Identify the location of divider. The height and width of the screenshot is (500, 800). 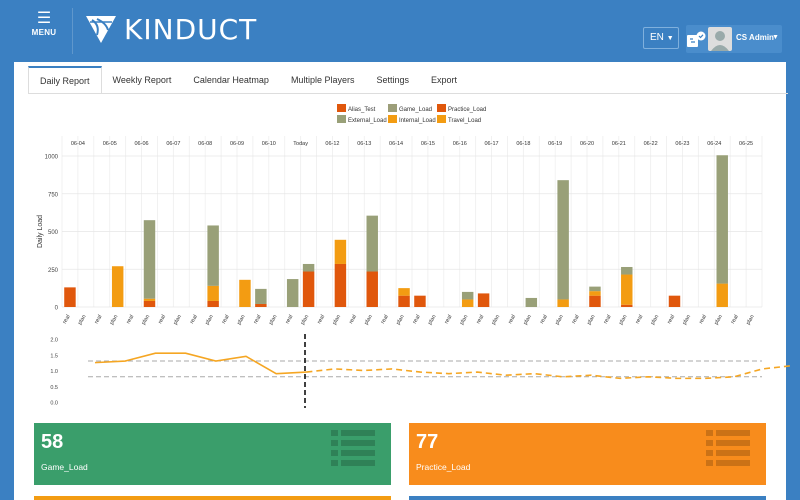
(72, 31).